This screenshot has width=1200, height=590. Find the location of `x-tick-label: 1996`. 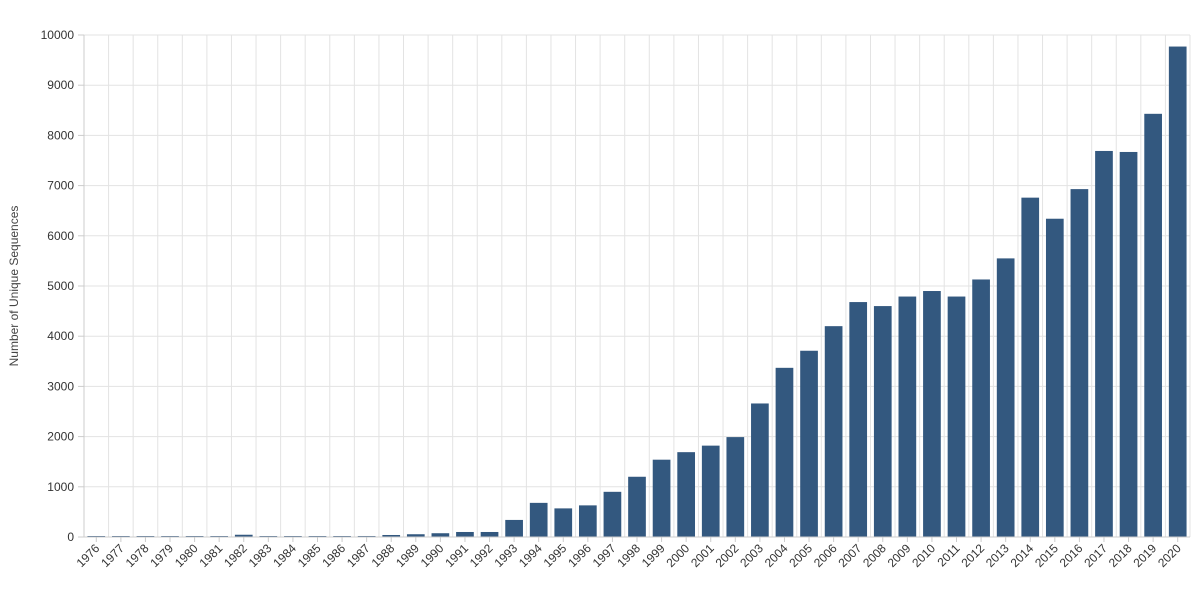

x-tick-label: 1996 is located at coordinates (579, 555).